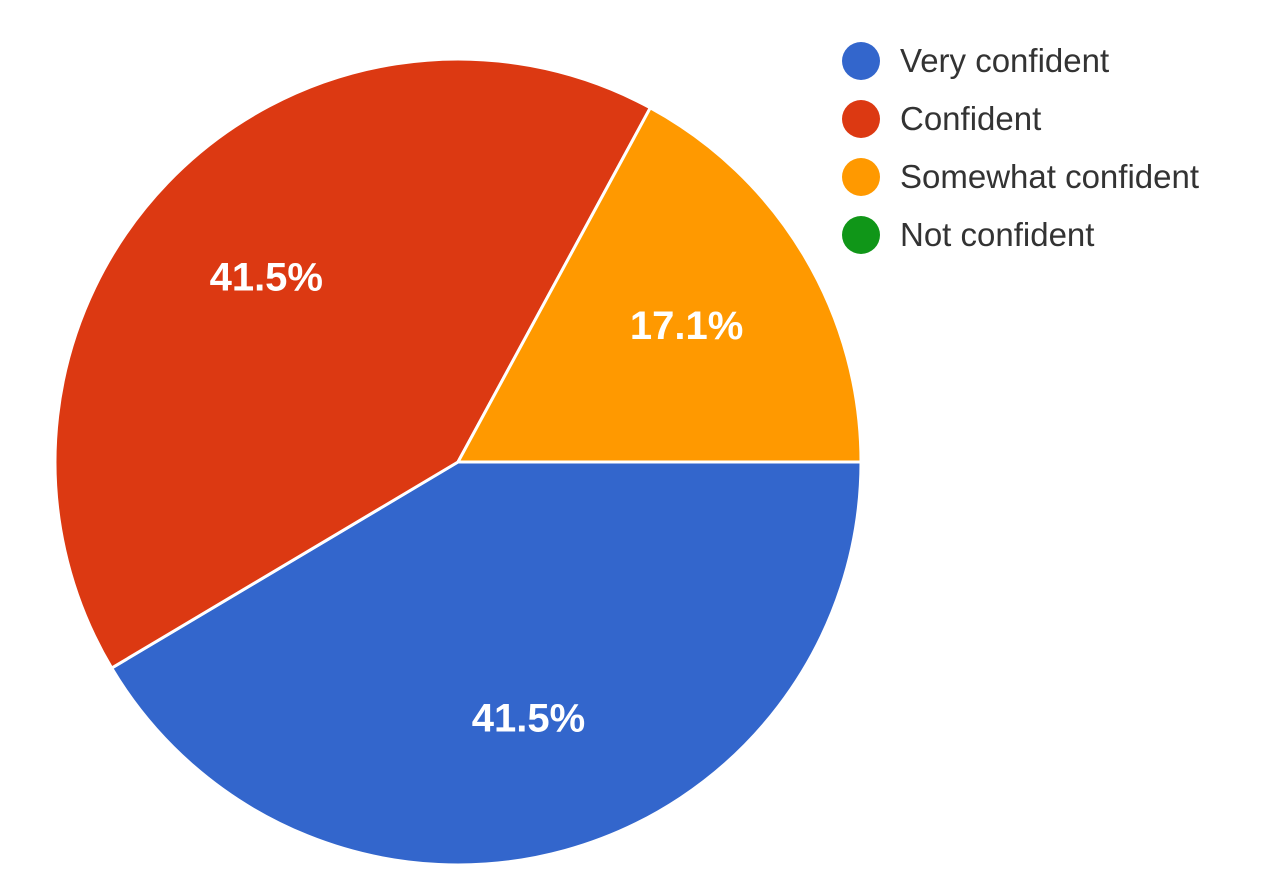  Describe the element at coordinates (659, 284) in the screenshot. I see `pie-slice-somewhat-confident` at that location.